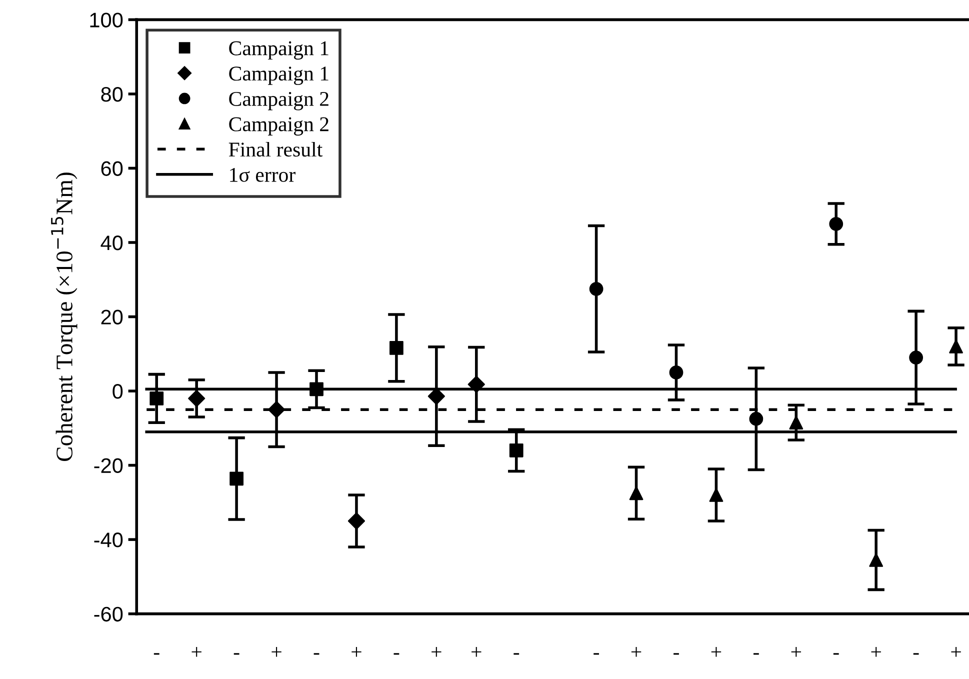 The height and width of the screenshot is (679, 969). I want to click on y-tick-label: 80, so click(112, 94).